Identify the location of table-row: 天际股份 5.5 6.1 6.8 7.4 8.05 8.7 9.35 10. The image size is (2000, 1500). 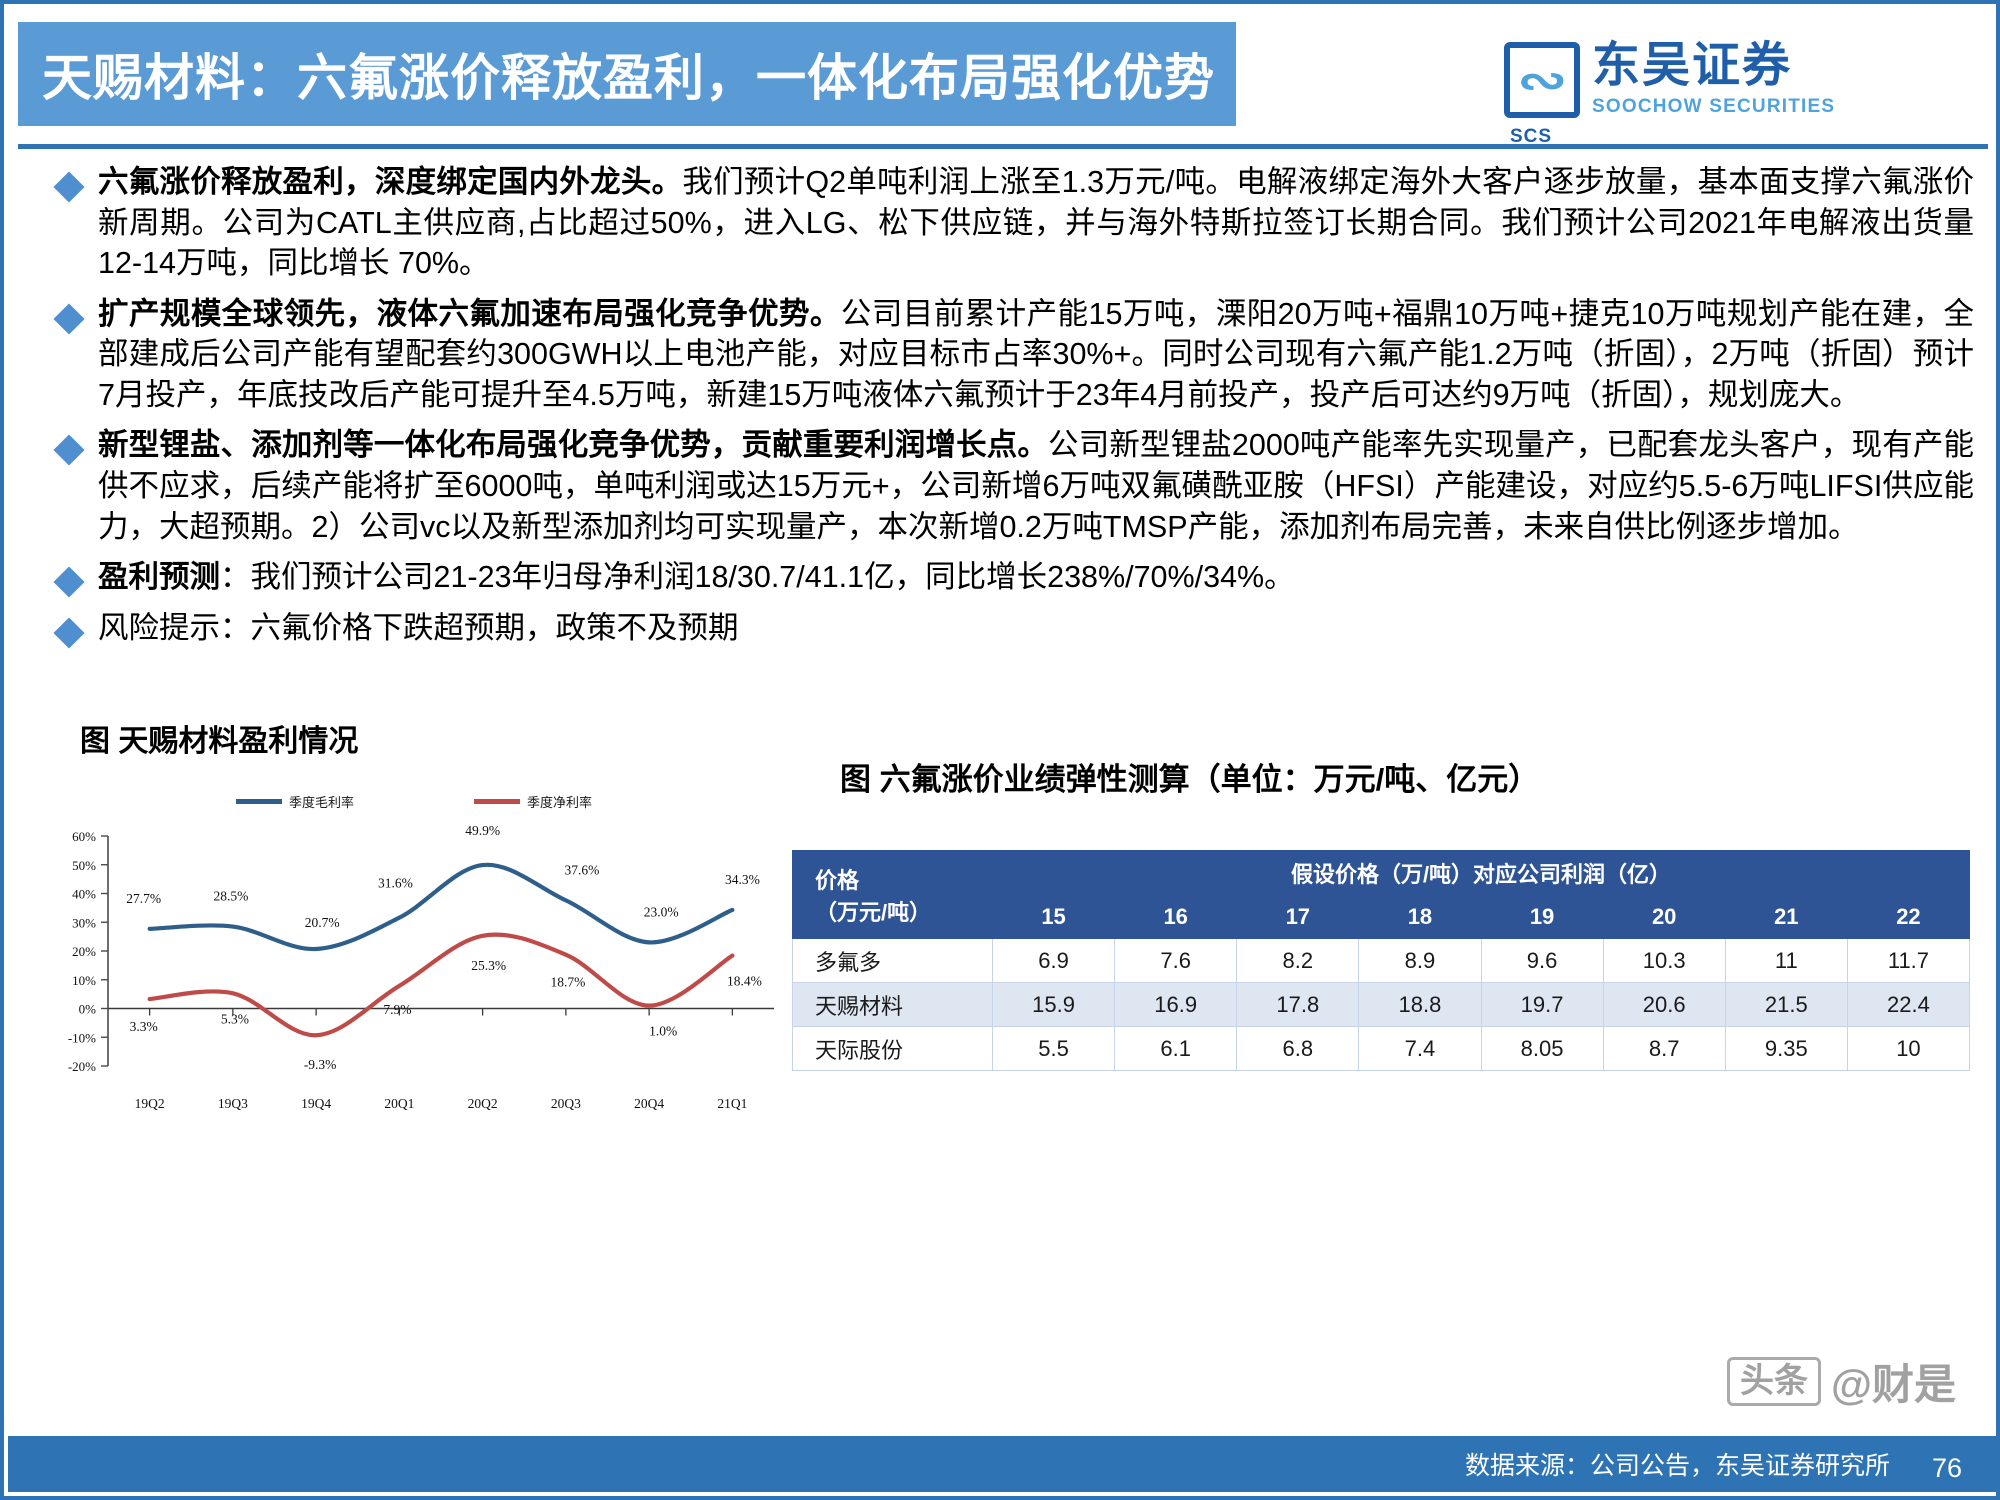
(1381, 1048).